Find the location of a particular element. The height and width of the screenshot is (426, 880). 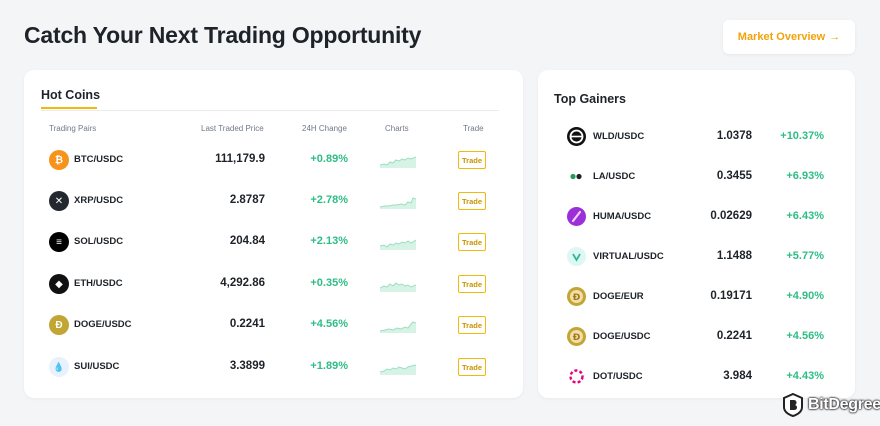

table-row: ≡ SOL/USDC 204.84 +2.13% Trade is located at coordinates (273, 243).